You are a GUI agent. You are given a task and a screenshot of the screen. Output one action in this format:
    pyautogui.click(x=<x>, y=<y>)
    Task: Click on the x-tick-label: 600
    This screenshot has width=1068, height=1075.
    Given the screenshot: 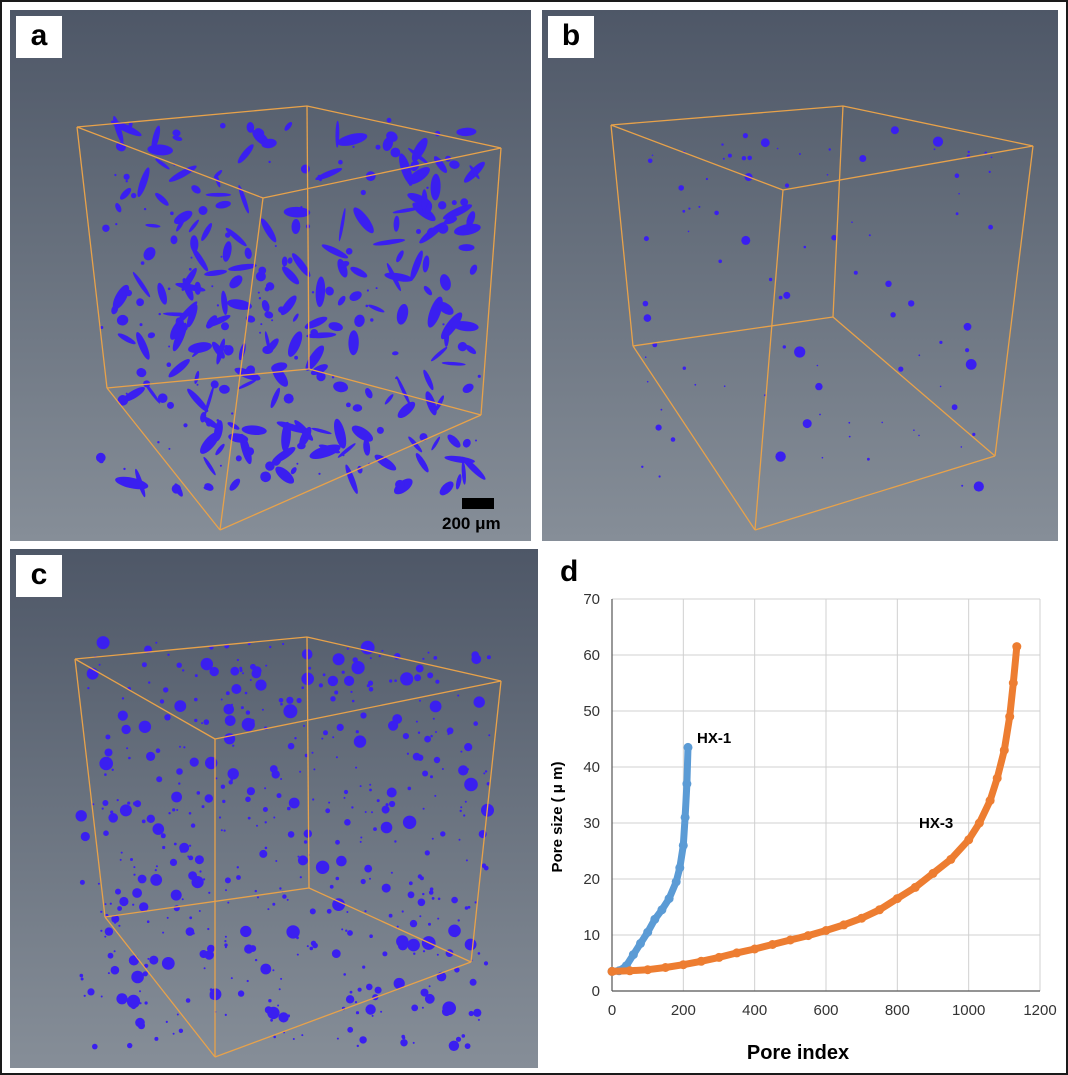 What is the action you would take?
    pyautogui.click(x=825, y=1010)
    